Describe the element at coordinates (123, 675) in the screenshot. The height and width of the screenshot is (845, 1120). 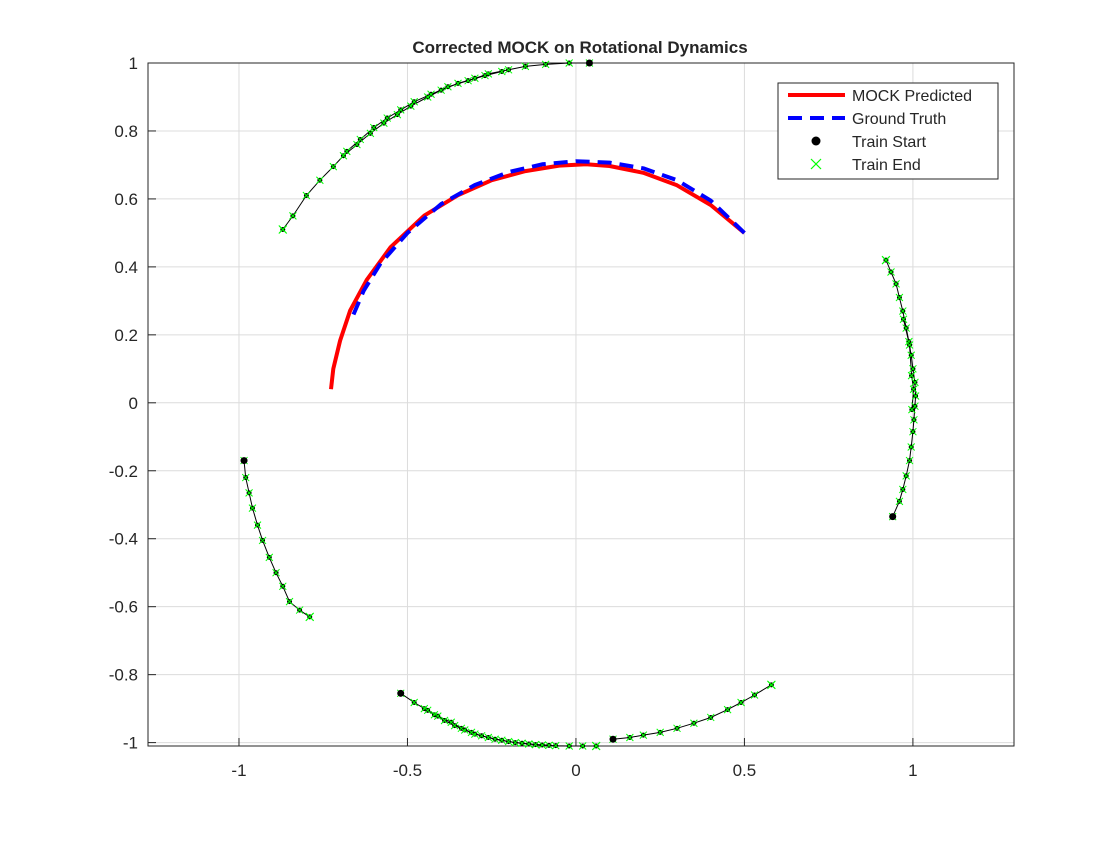
I see `y-tick-label: -0.8` at that location.